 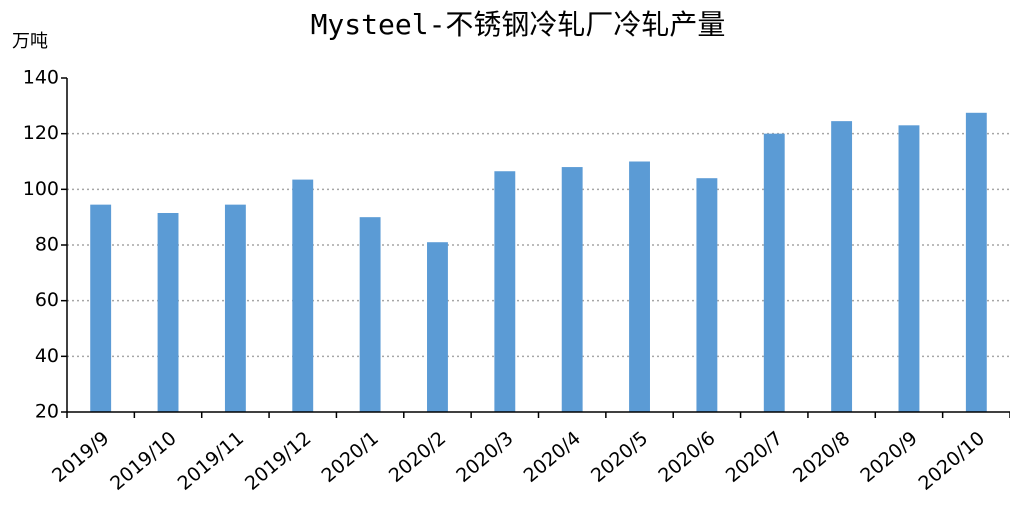 What do you see at coordinates (278, 461) in the screenshot?
I see `x-tick-label: 2019/12` at bounding box center [278, 461].